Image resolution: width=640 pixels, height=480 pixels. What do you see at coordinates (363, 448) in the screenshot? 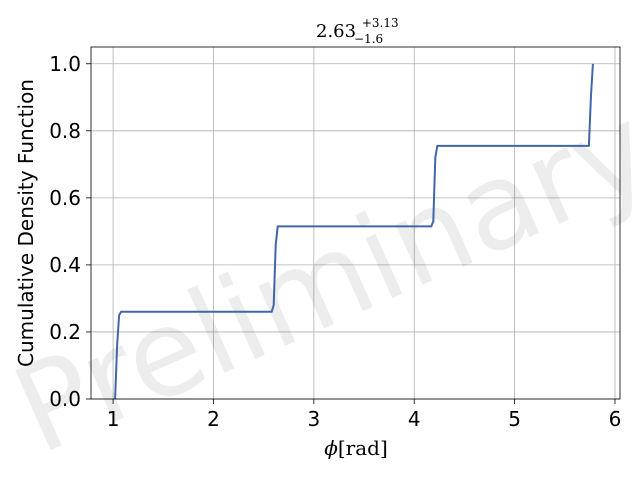
I see `x-axis-unit: [rad]` at bounding box center [363, 448].